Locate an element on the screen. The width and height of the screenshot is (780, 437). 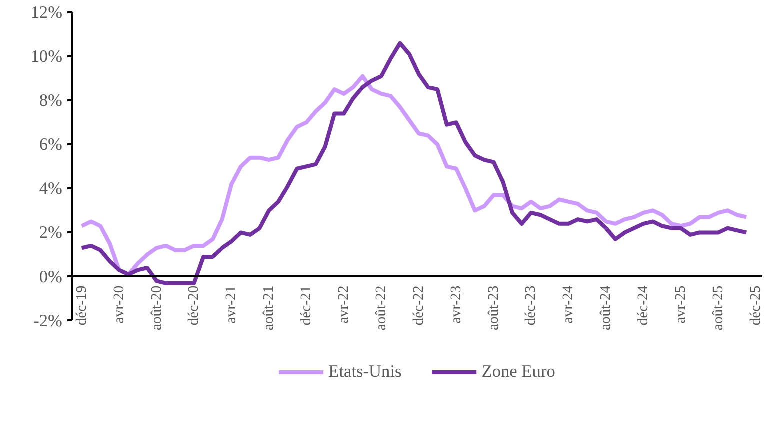
y-tick-label: -2% is located at coordinates (48, 320).